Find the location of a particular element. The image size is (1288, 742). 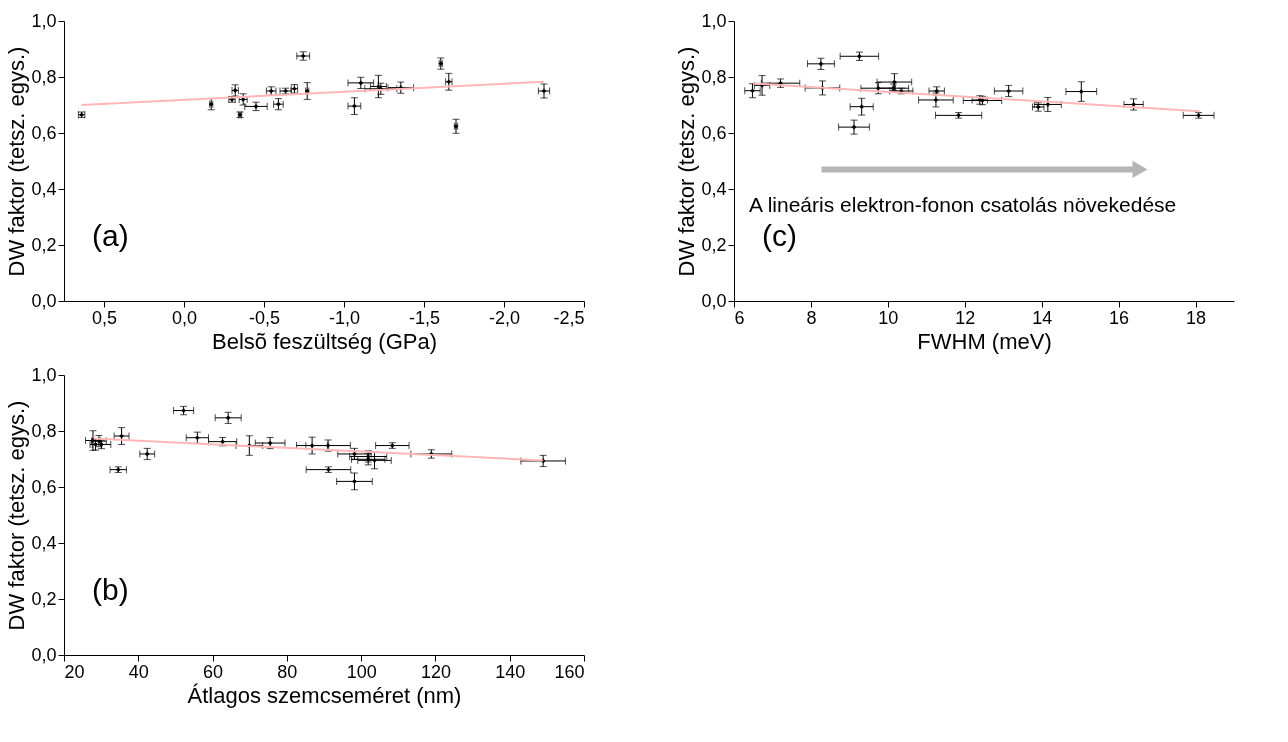

x-tick-label: 18 is located at coordinates (1196, 317).